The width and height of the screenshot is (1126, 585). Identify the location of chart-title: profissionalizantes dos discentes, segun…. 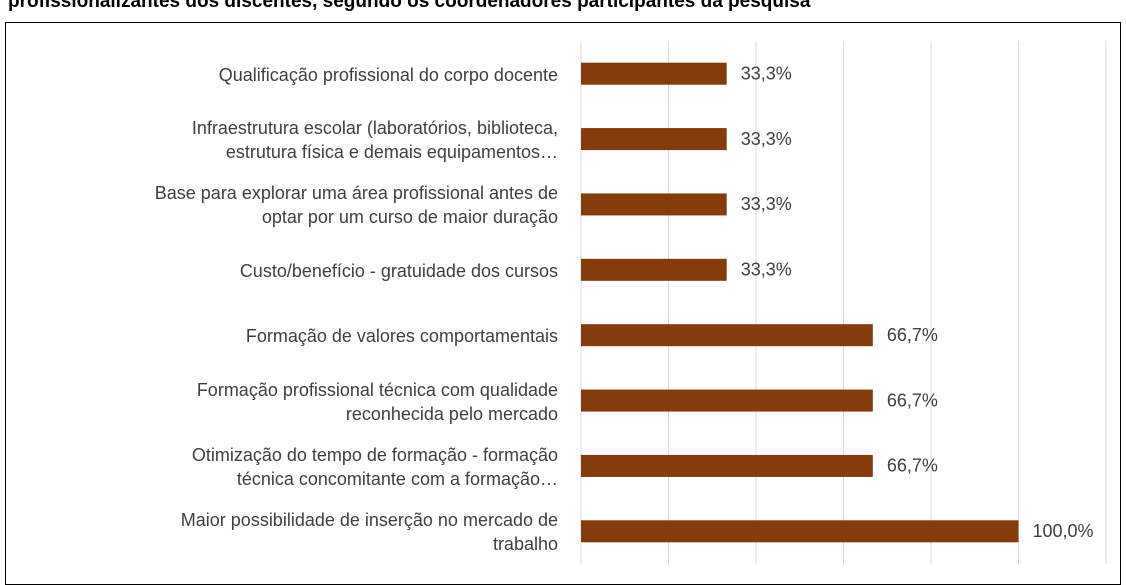
(409, 6).